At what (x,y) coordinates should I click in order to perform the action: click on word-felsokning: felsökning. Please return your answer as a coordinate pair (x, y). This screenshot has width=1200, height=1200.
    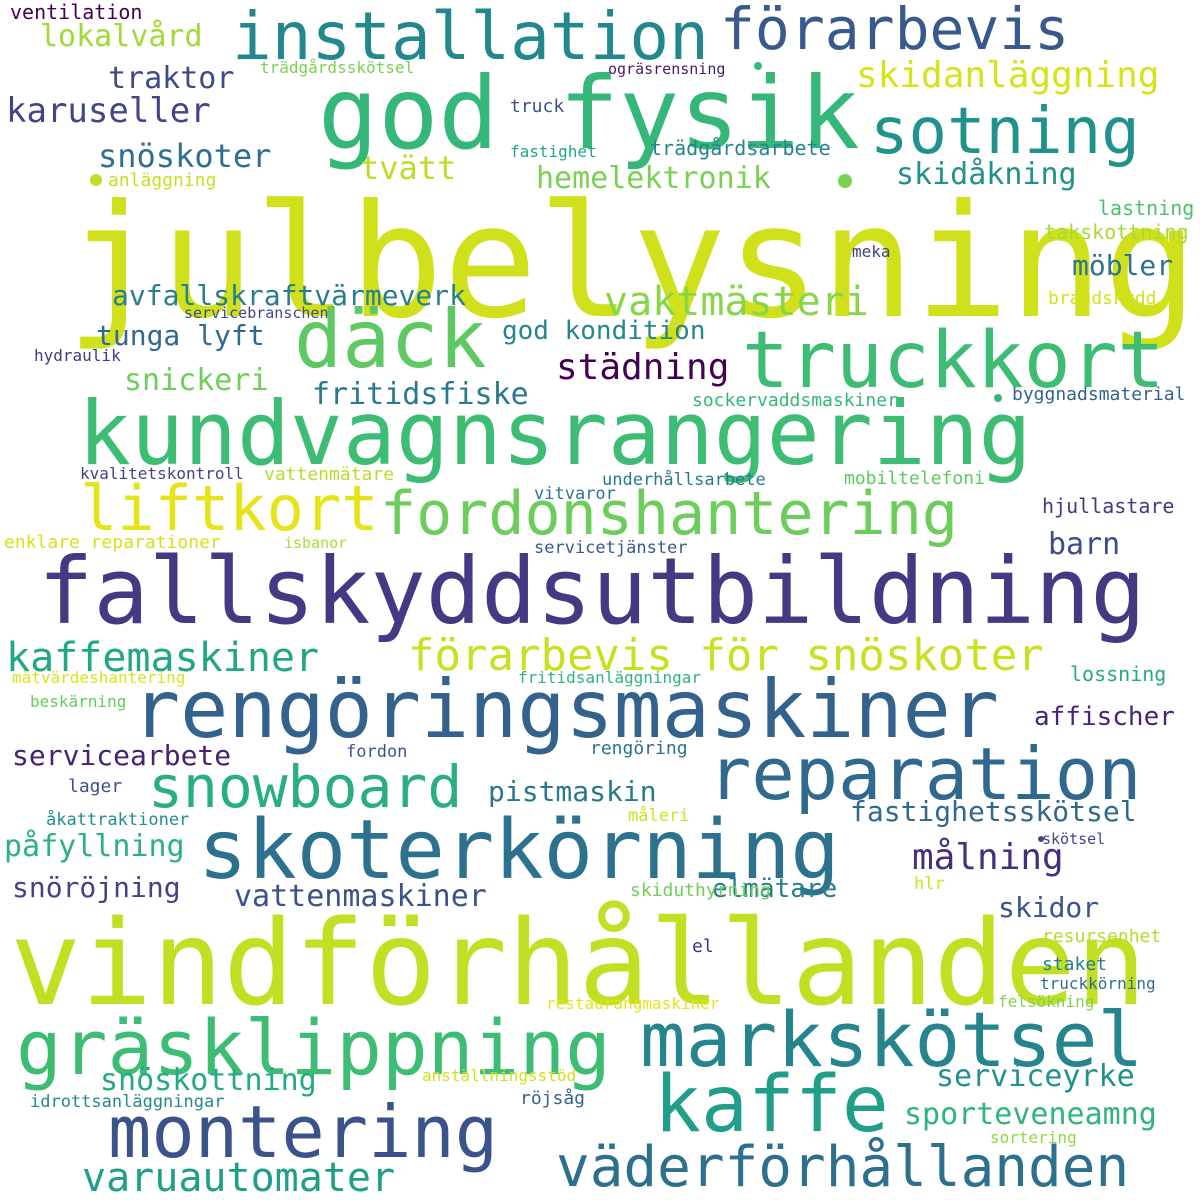
    Looking at the image, I should click on (1046, 1001).